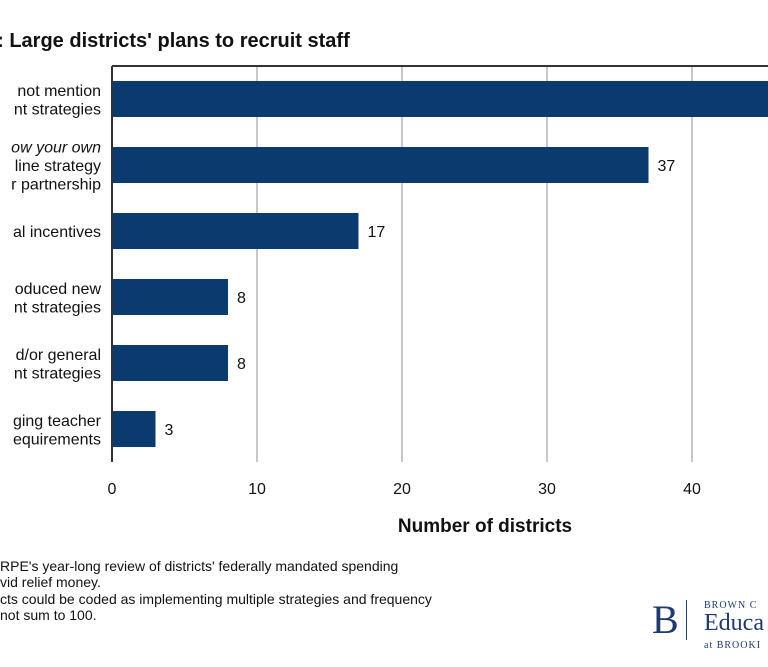  Describe the element at coordinates (59, 91) in the screenshot. I see `category-label-0-line-0: not mention` at that location.